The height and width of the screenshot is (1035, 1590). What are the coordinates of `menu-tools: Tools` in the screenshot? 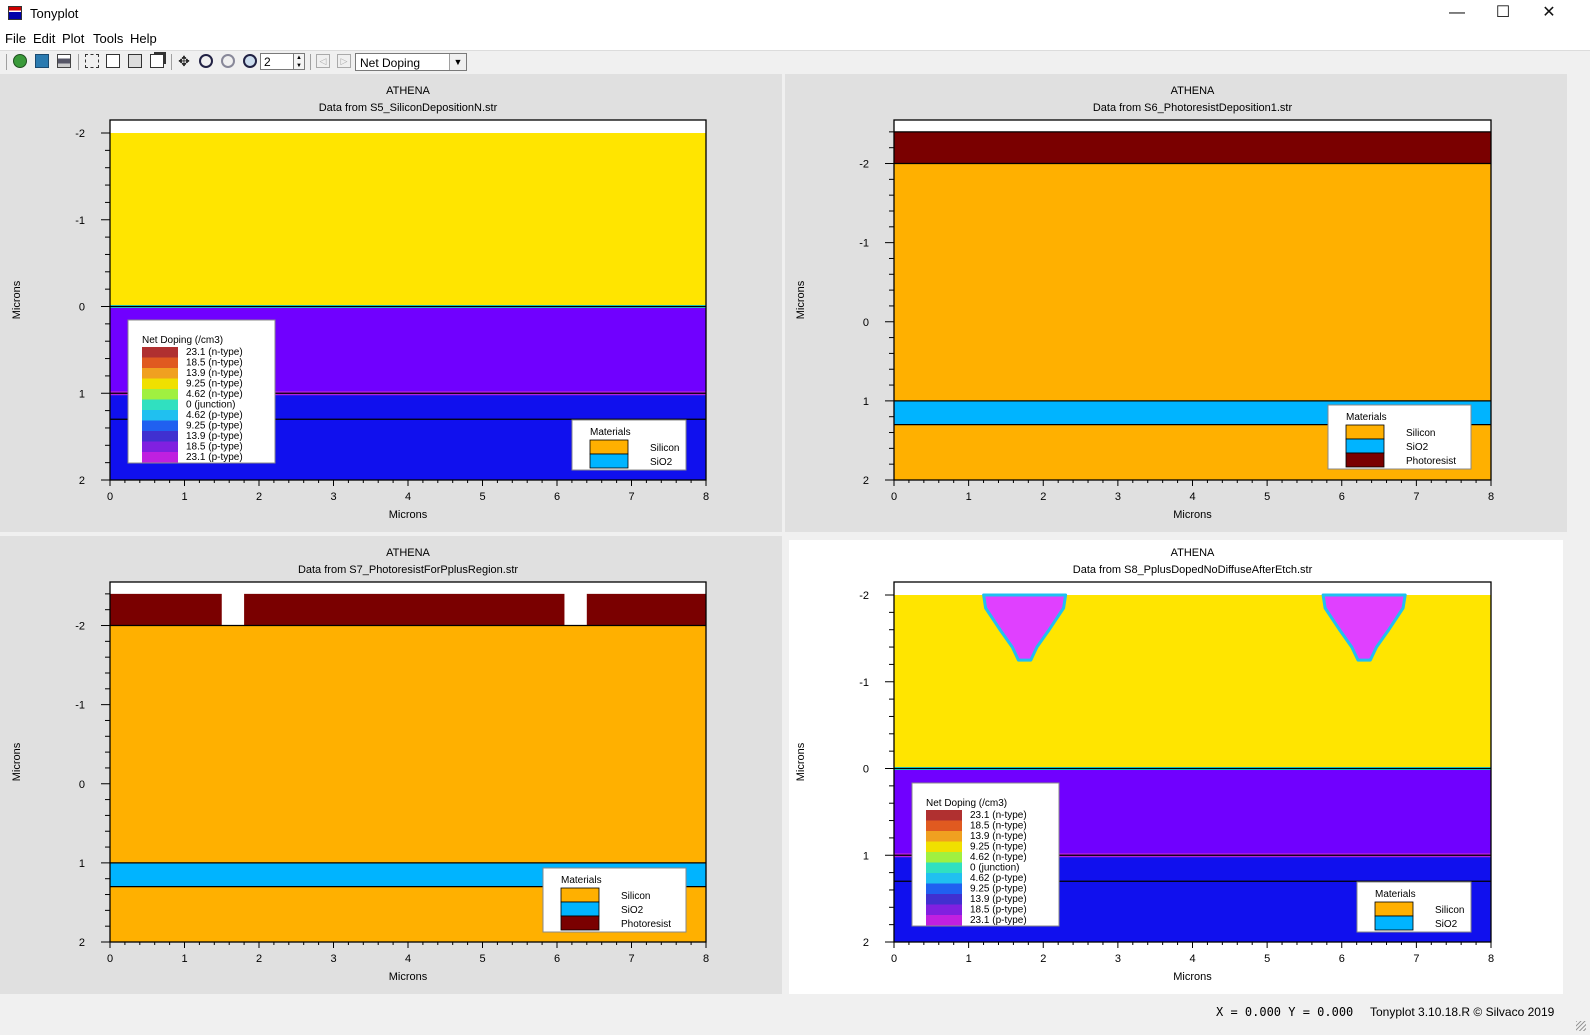 It's located at (108, 38).